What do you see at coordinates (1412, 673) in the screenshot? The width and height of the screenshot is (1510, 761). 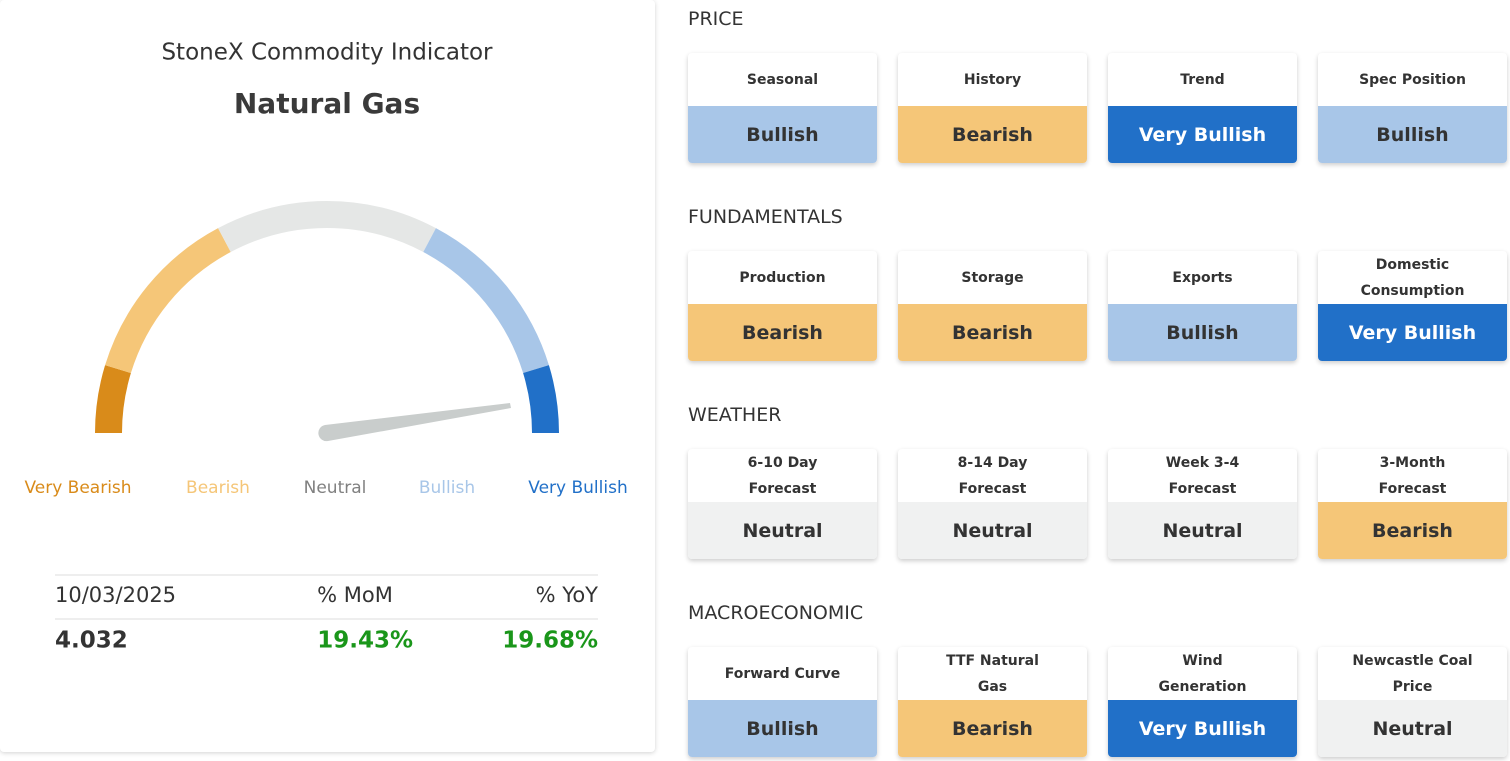 I see `card-label: Newcastle Coal Price` at bounding box center [1412, 673].